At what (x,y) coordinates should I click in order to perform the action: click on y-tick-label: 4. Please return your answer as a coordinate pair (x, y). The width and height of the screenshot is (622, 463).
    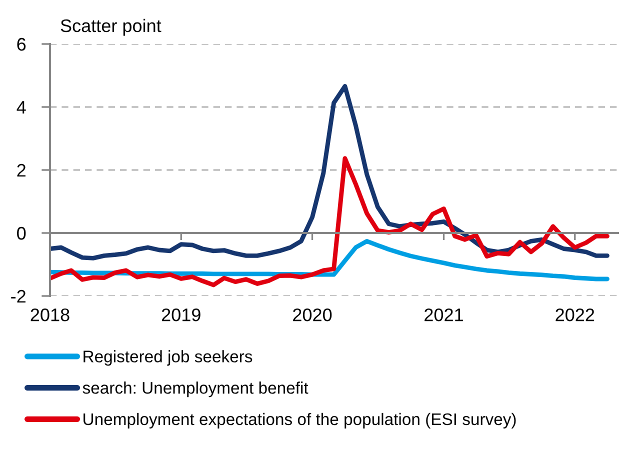
    Looking at the image, I should click on (21, 107).